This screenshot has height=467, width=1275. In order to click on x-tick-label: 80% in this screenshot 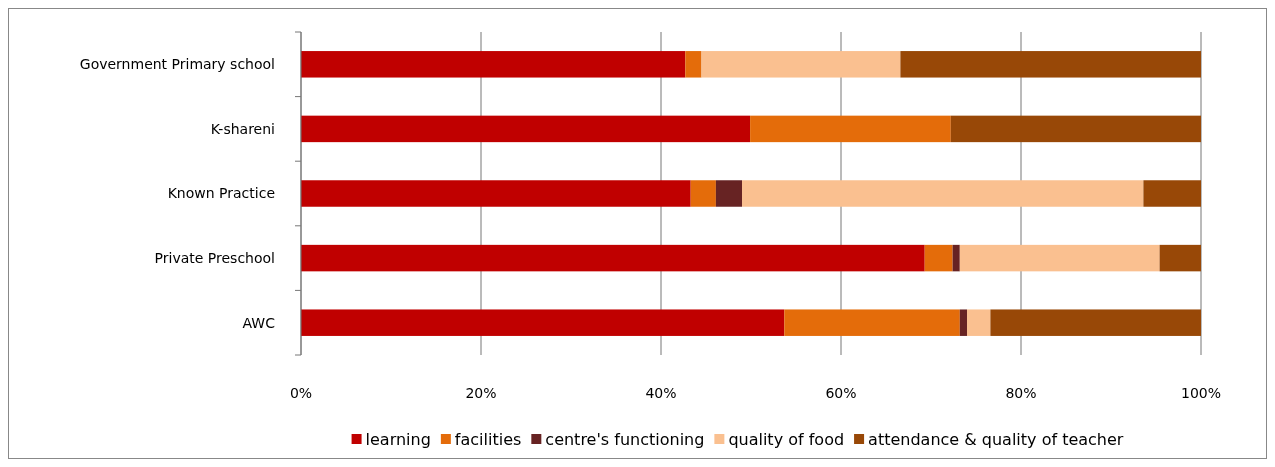, I will do `click(1021, 393)`.